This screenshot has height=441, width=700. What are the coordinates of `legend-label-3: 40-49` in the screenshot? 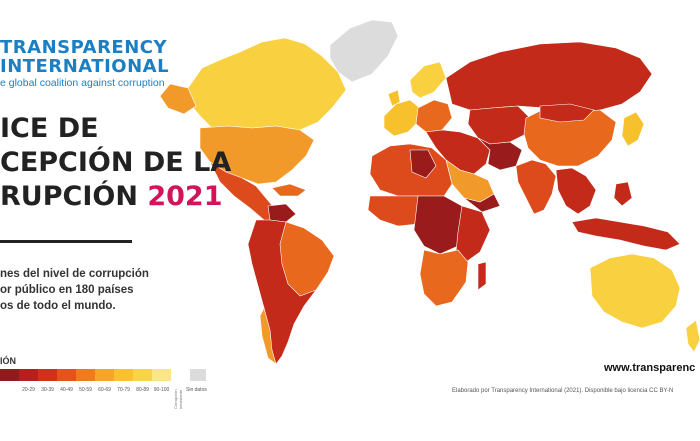 It's located at (66, 390).